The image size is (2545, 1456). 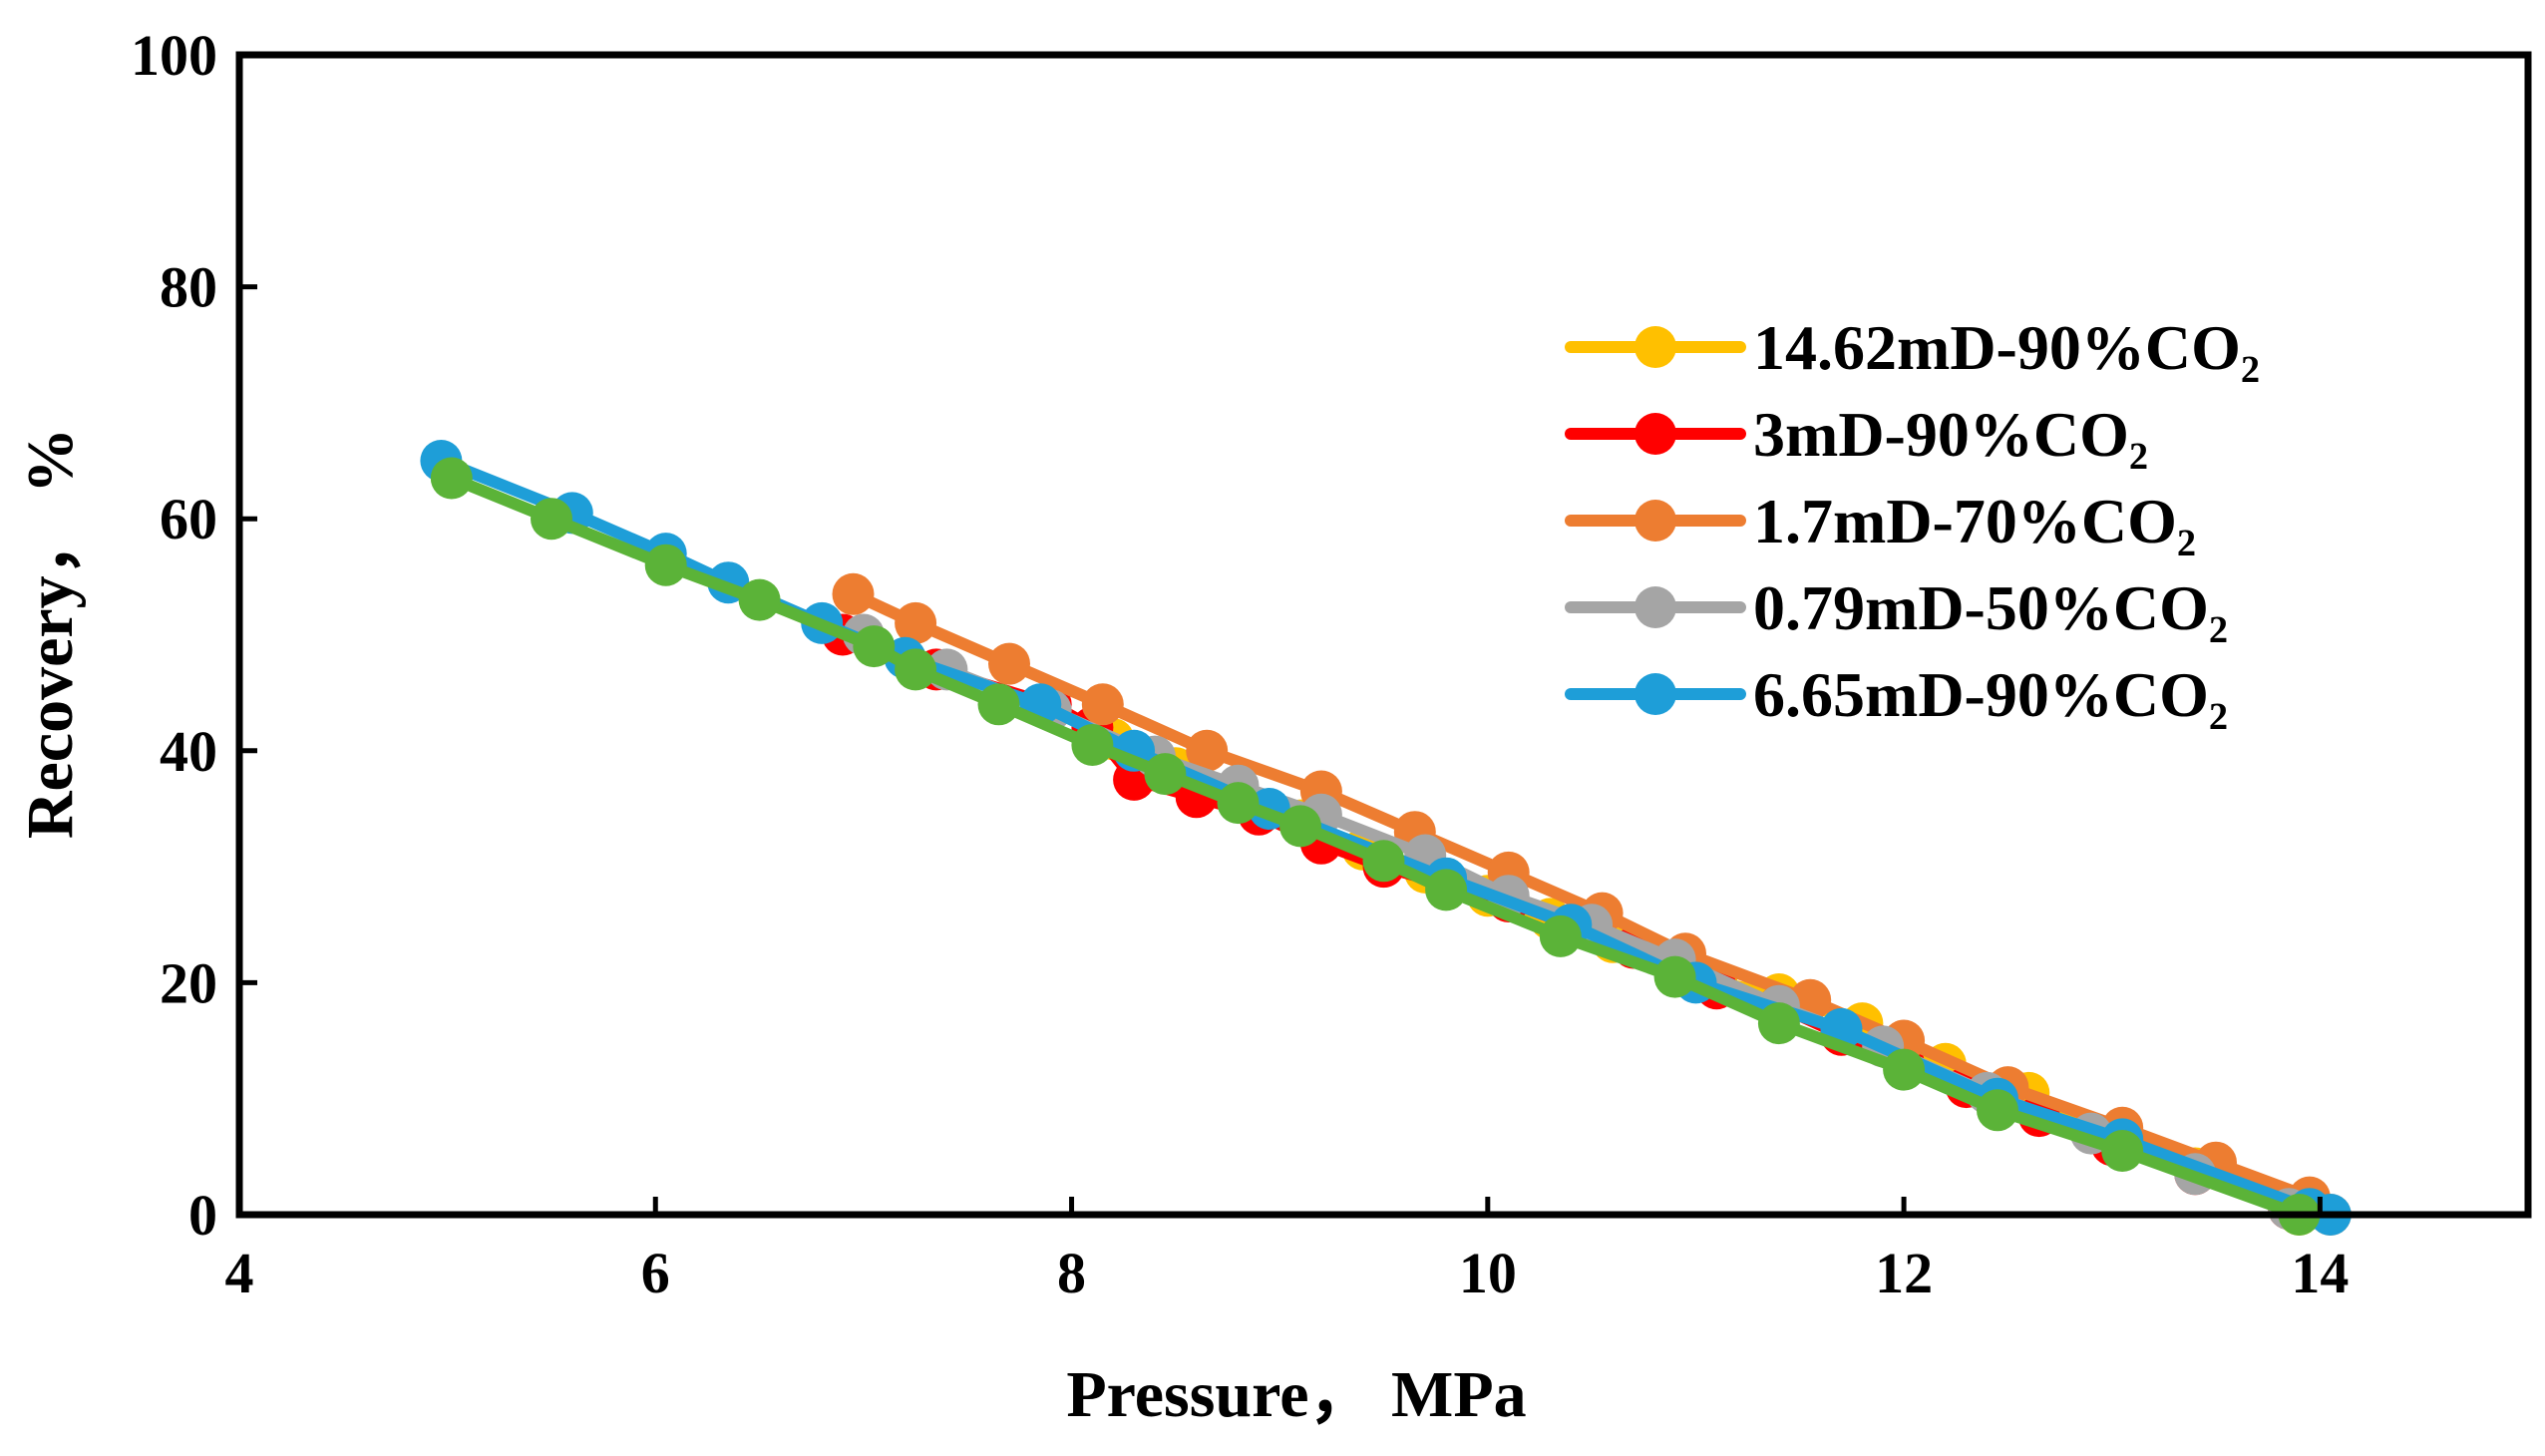 What do you see at coordinates (188, 982) in the screenshot?
I see `y-tick-label: 20` at bounding box center [188, 982].